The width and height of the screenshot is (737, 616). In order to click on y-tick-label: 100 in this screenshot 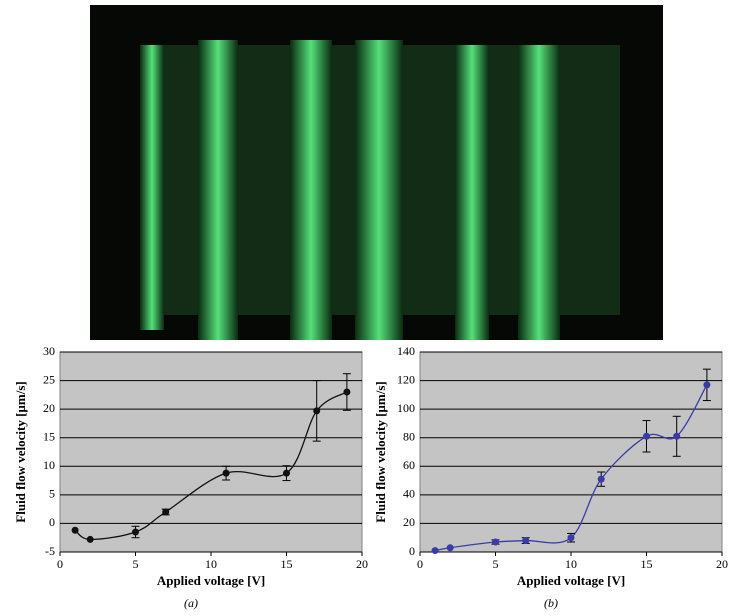, I will do `click(406, 408)`.